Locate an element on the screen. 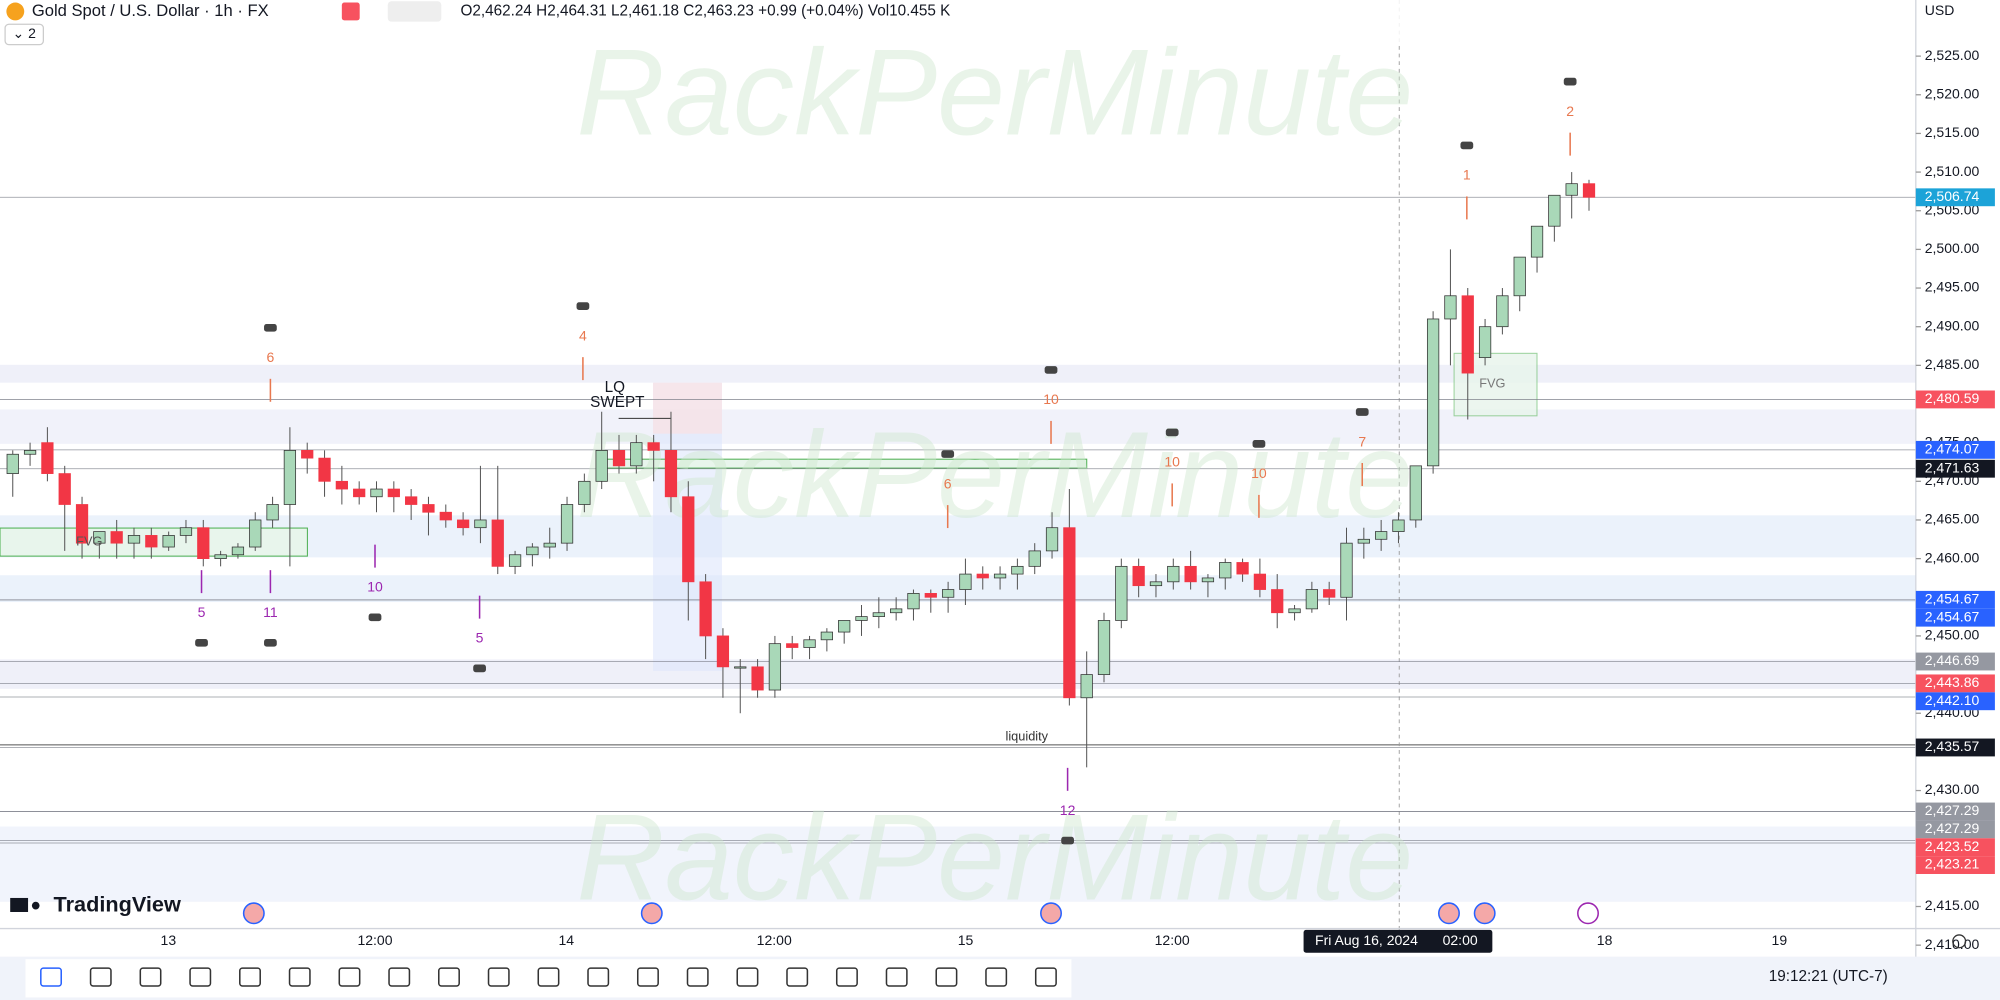 This screenshot has height=1000, width=2000. price-tag-label: 2,423.21 is located at coordinates (1952, 864).